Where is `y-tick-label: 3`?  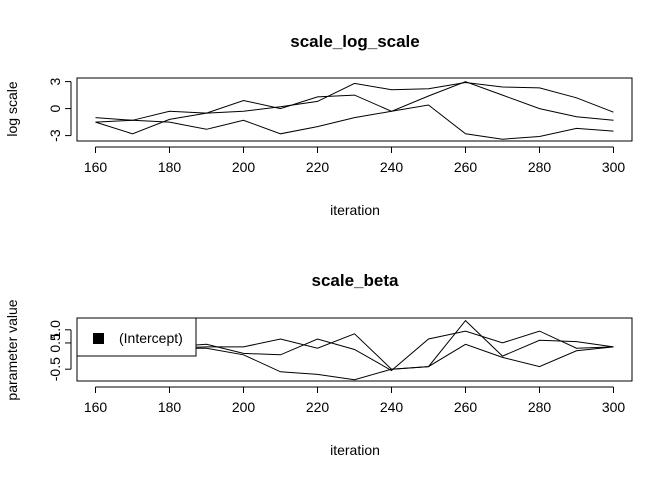
y-tick-label: 3 is located at coordinates (55, 81).